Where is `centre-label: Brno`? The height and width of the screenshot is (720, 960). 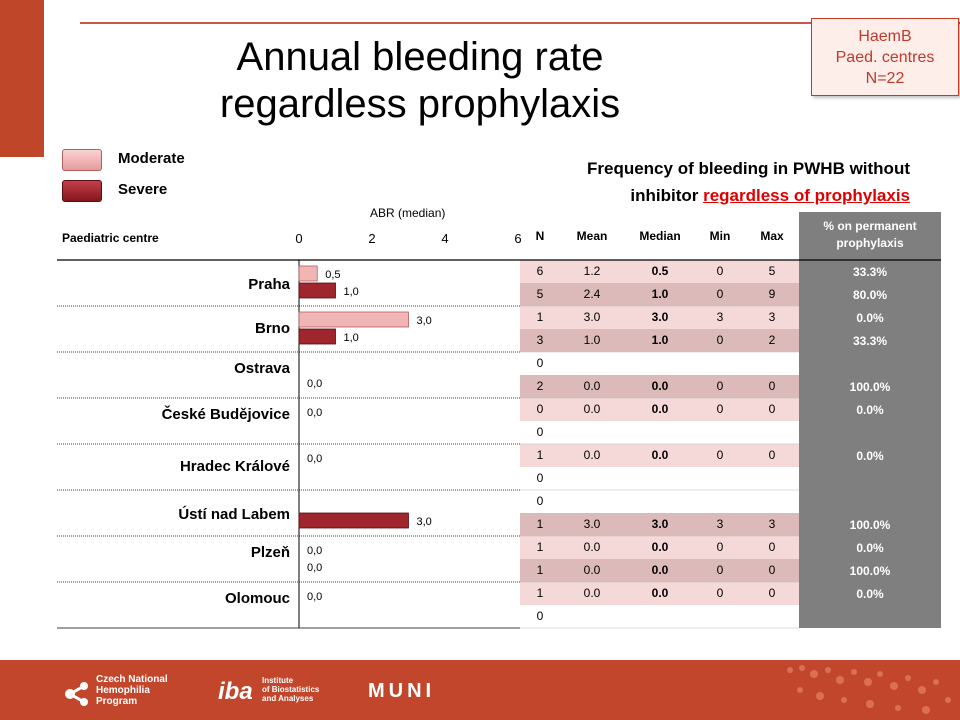 centre-label: Brno is located at coordinates (272, 328).